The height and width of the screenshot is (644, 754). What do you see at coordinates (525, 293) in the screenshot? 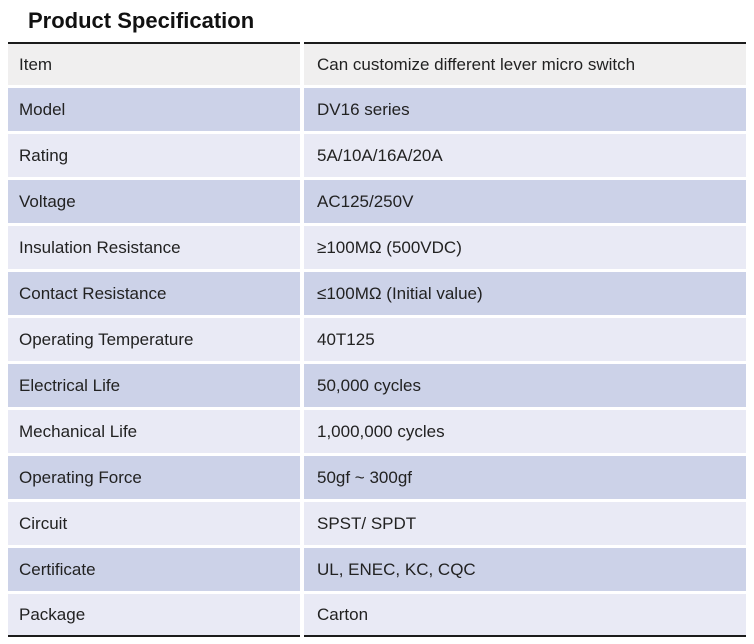
I see `spec-value-contact-resistance: ≤100MΩ (Initial value)` at bounding box center [525, 293].